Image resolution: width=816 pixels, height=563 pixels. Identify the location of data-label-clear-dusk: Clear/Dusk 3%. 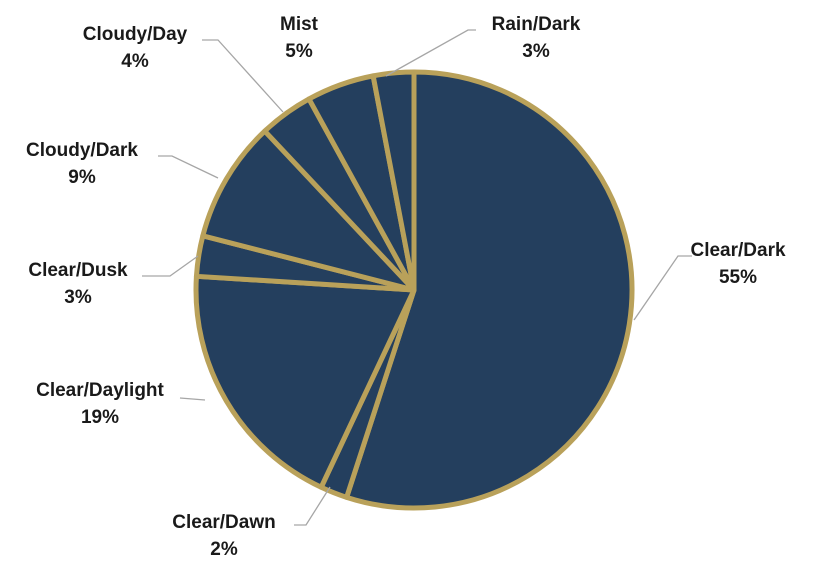
(78, 284).